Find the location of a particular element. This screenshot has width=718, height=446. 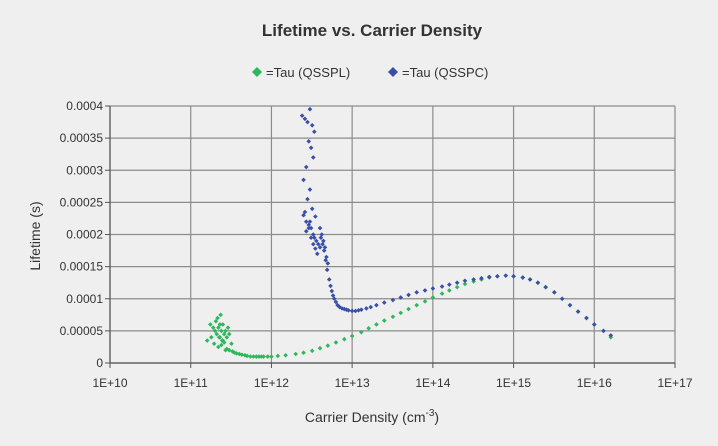

x-tick-labels: 1E+10 1E+11 1E+12 1E+13 1E+14 1E+15 1E+16 1E+17 is located at coordinates (392, 383).